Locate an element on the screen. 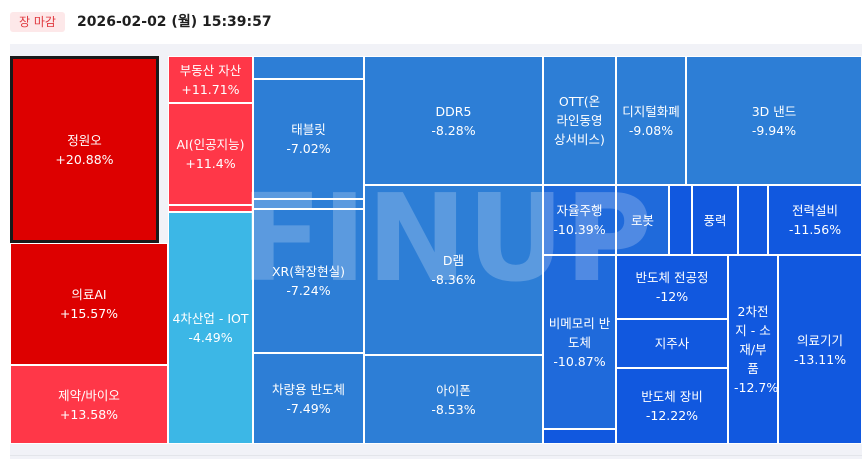 The height and width of the screenshot is (459, 862). header-bar: 장 마감 2026-02-02 (월) 15:39:57 is located at coordinates (431, 22).